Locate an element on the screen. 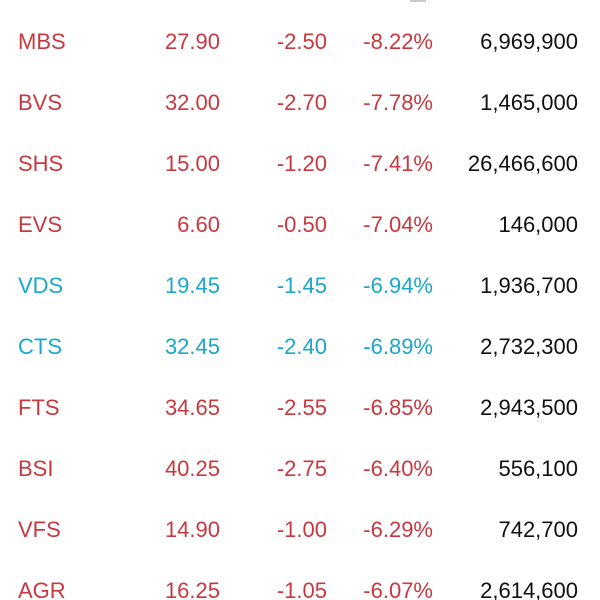  stock-symbol: VDS is located at coordinates (41, 285).